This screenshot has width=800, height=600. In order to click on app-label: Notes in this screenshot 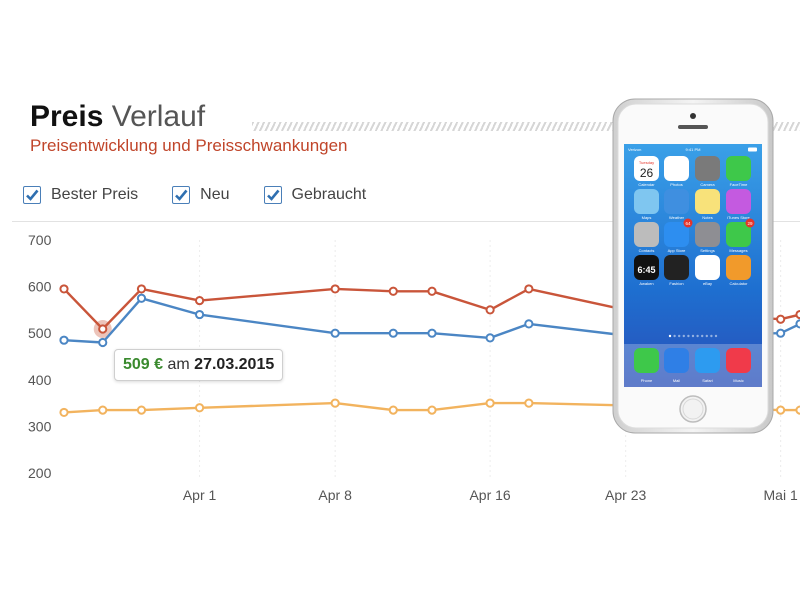, I will do `click(707, 217)`.